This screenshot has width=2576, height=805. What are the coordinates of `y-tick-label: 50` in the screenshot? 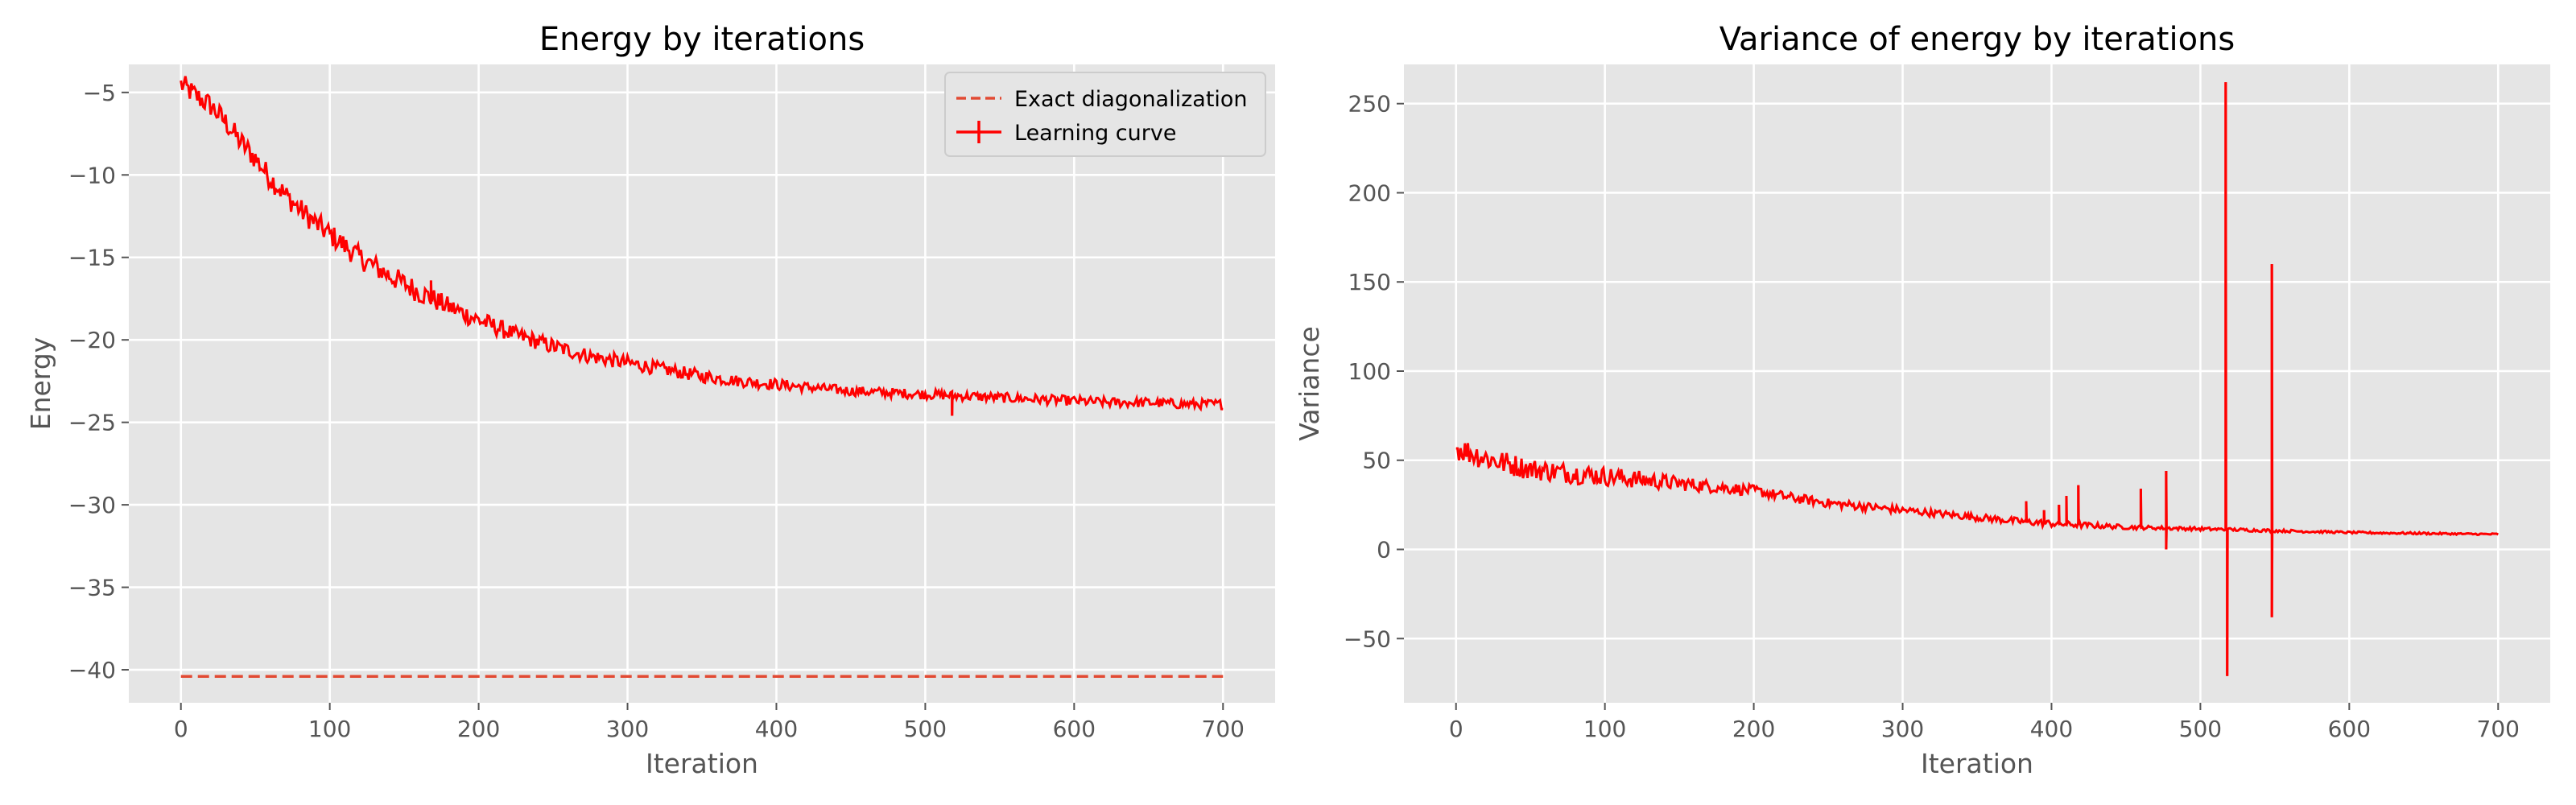 It's located at (1376, 461).